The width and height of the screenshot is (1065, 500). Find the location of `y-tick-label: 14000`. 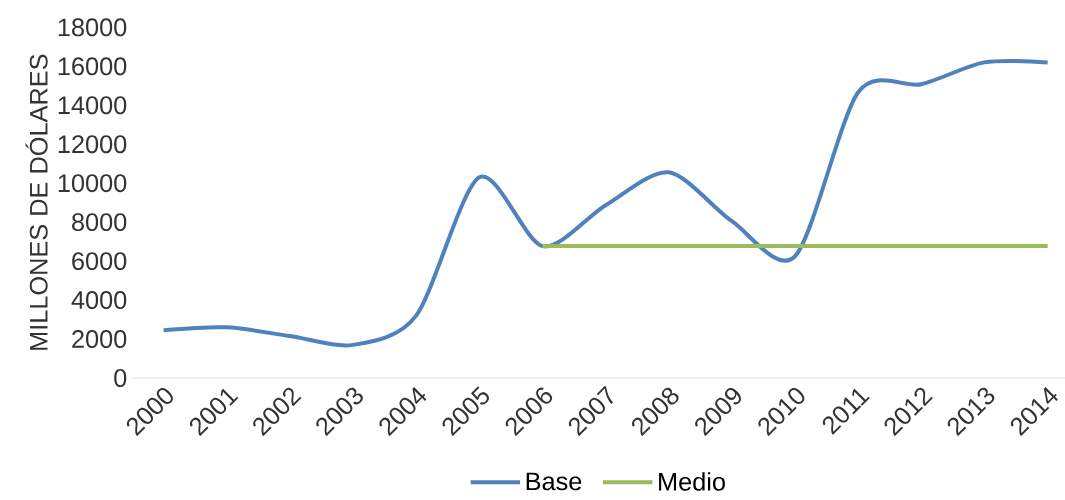

y-tick-label: 14000 is located at coordinates (92, 105).